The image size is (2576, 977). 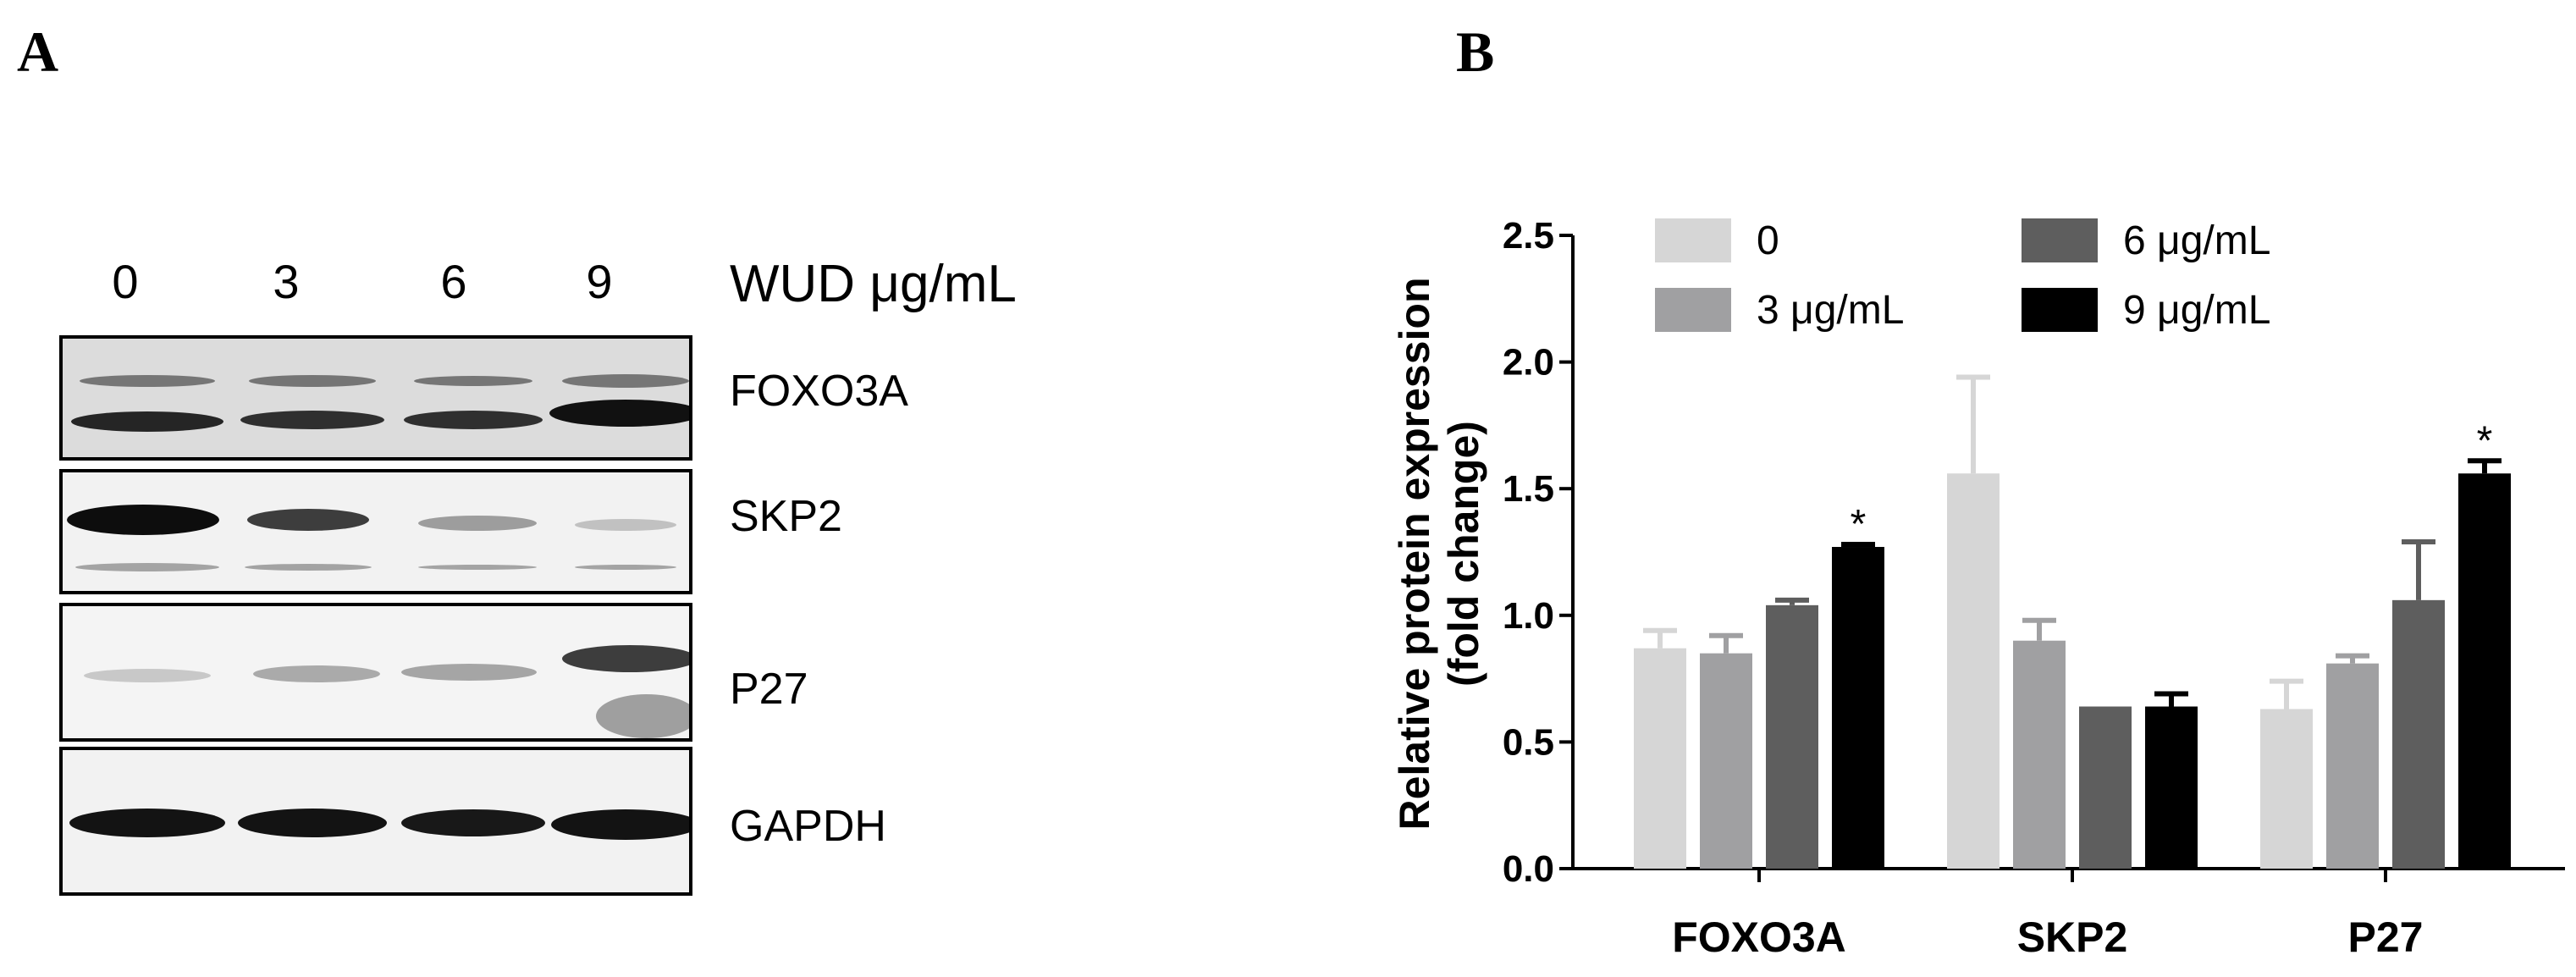 I want to click on dose-unit-label: WUD μg/mL, so click(x=874, y=284).